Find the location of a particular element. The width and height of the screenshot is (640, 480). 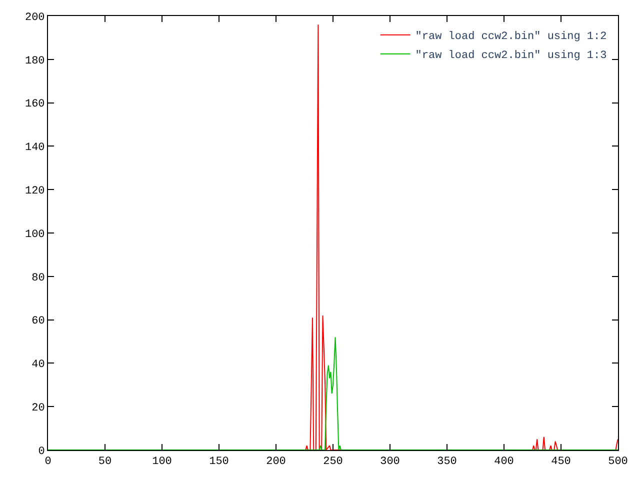

x-tick-label: 350 is located at coordinates (447, 462).